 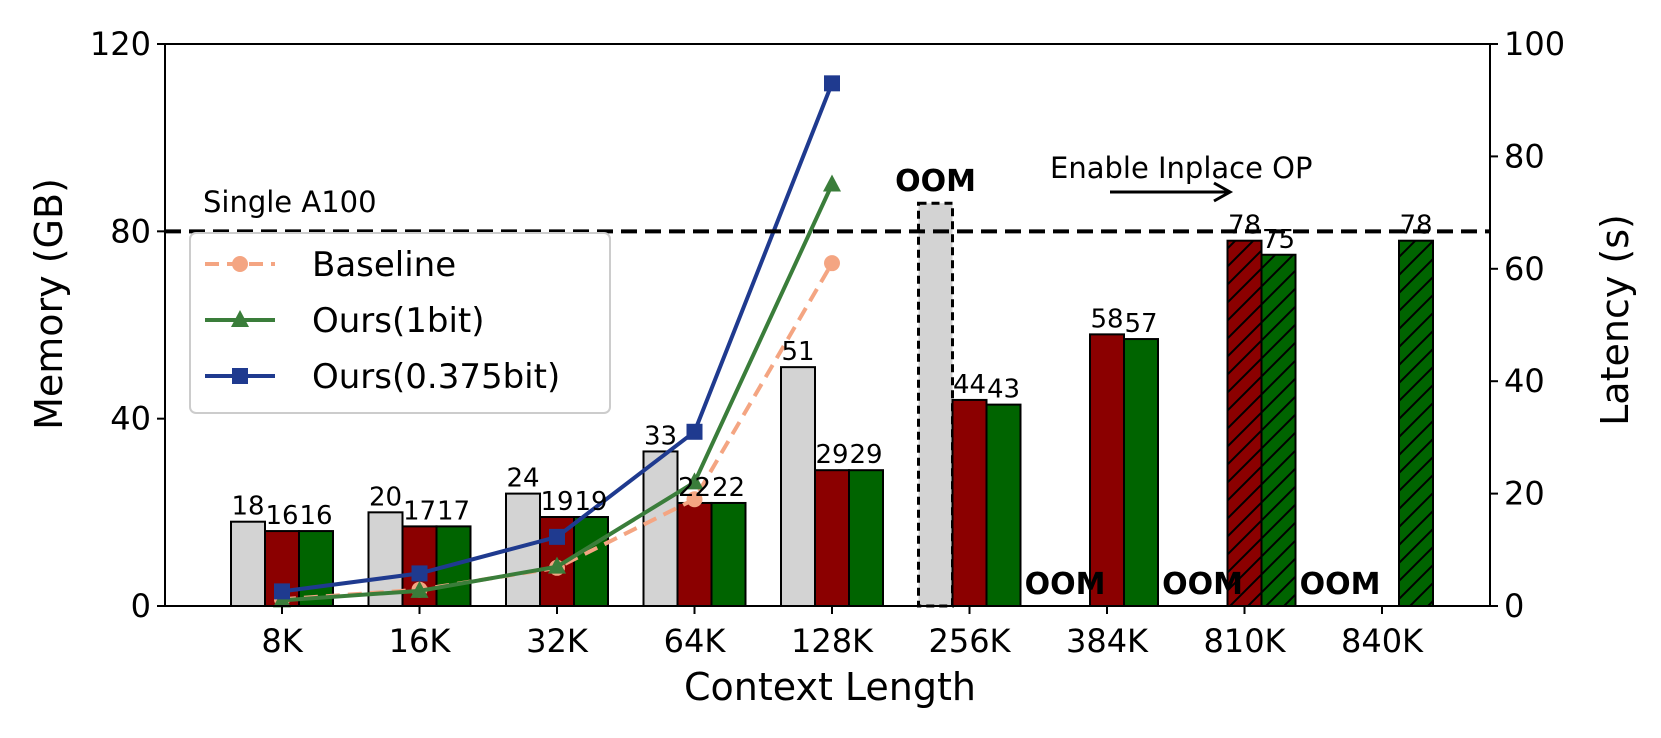 I want to click on bar-baseline_mem-256K, so click(x=935, y=404).